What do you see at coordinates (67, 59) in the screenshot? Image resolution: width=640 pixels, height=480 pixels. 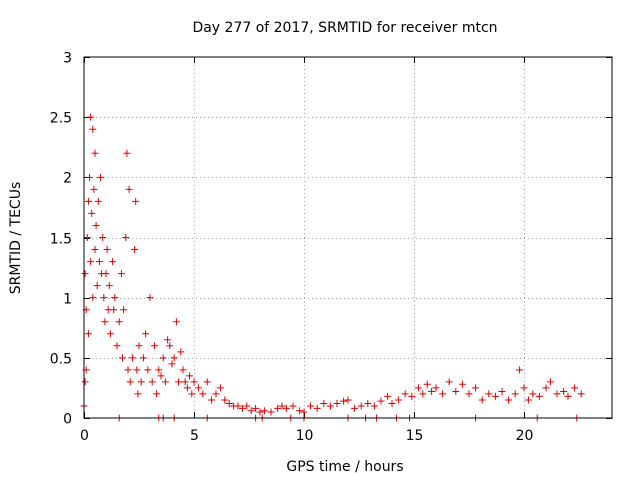 I see `y-tick-label: 3` at bounding box center [67, 59].